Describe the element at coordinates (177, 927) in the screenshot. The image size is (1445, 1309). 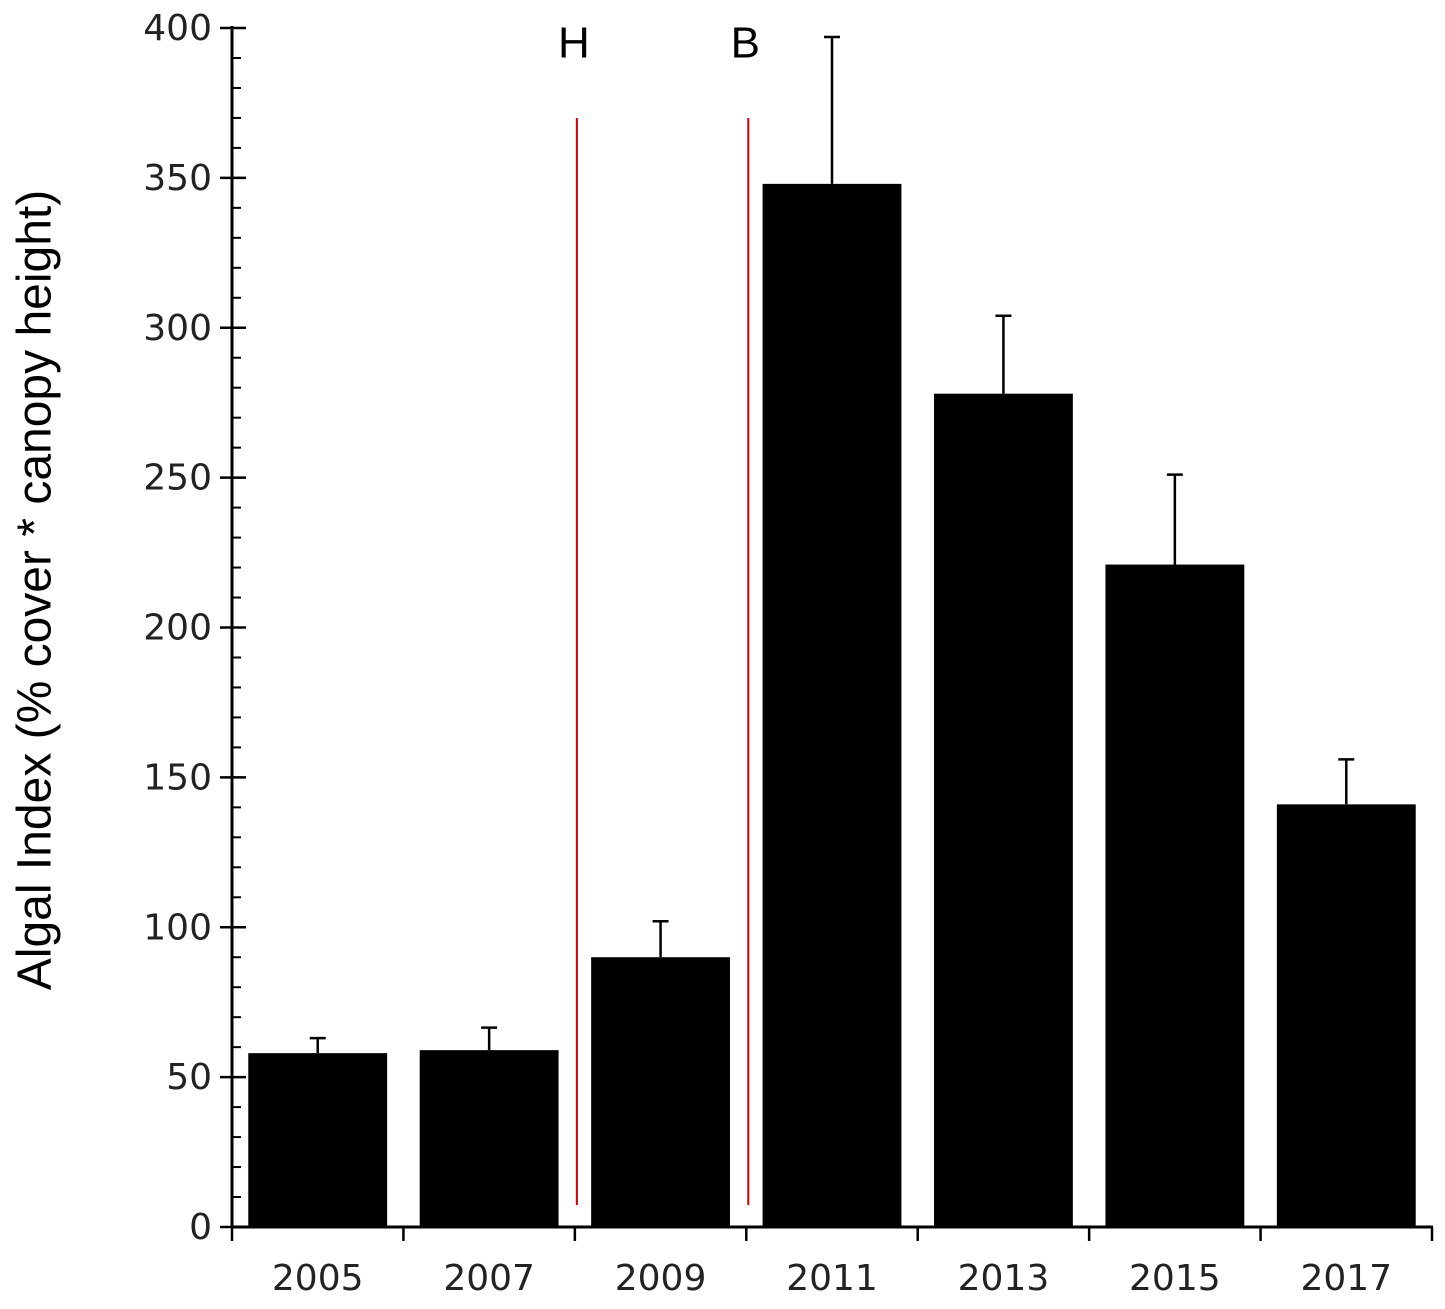
I see `y-tick-label: 100` at that location.